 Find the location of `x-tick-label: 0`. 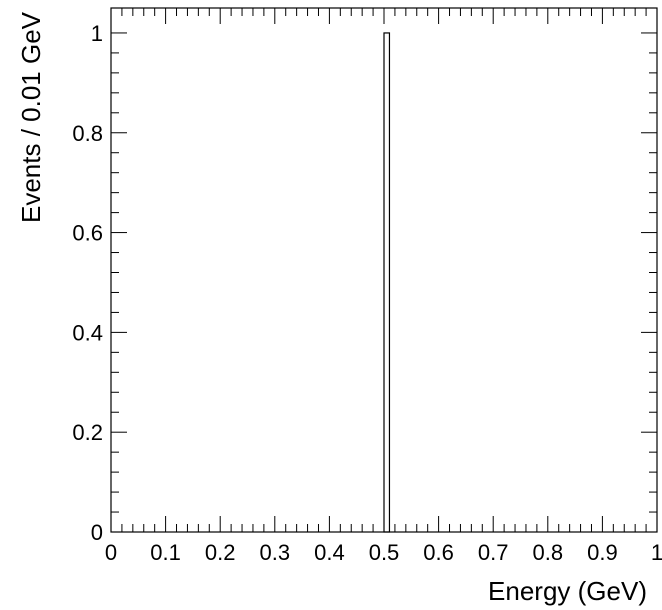

x-tick-label: 0 is located at coordinates (111, 552).